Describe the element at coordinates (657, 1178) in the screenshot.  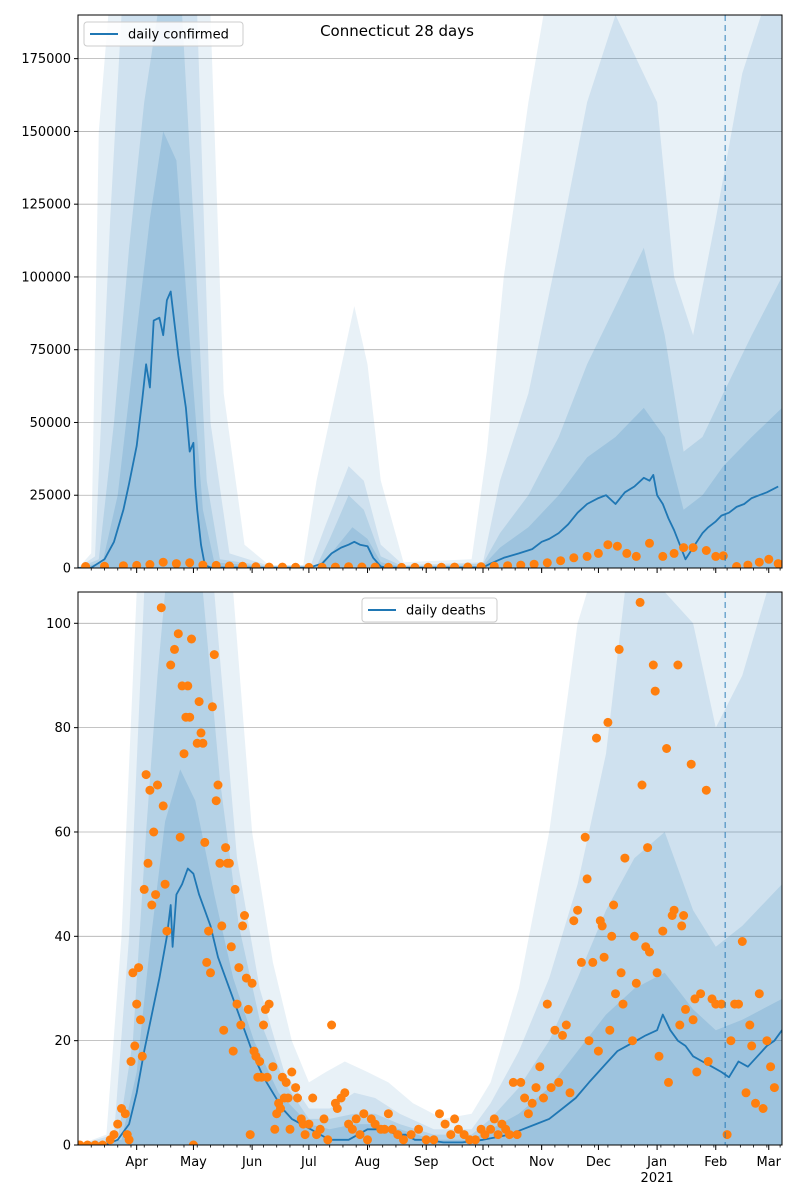
I see `x-tick-sublabel: 2021` at that location.